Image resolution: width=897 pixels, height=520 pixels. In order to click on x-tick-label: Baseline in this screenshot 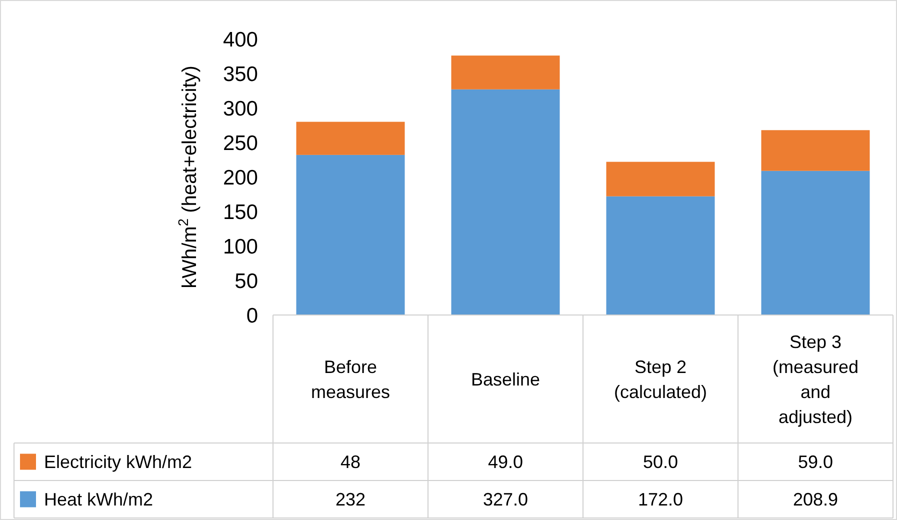, I will do `click(505, 379)`.